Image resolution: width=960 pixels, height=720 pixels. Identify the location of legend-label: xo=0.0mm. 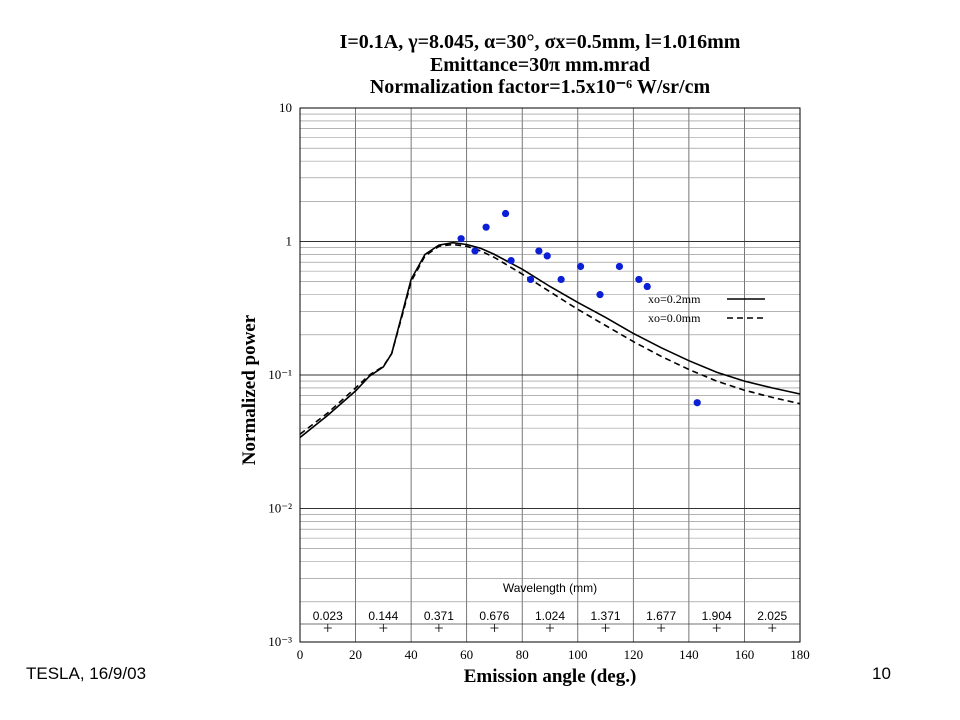
(674, 318).